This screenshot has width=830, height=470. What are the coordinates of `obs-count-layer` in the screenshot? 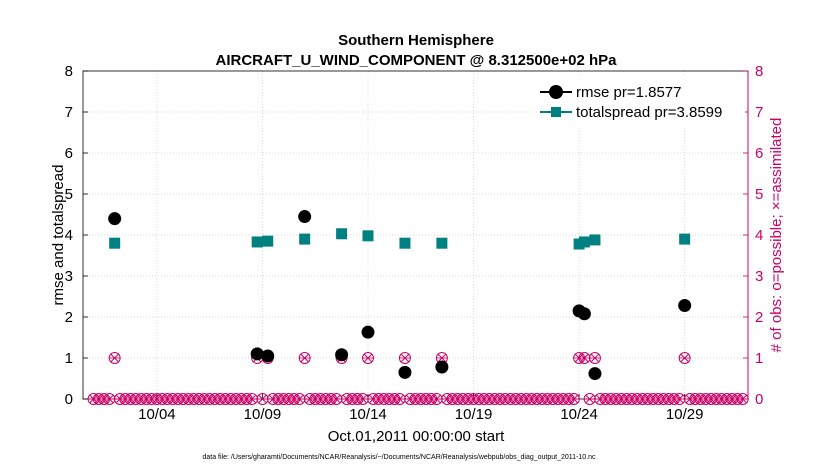 It's located at (418, 378).